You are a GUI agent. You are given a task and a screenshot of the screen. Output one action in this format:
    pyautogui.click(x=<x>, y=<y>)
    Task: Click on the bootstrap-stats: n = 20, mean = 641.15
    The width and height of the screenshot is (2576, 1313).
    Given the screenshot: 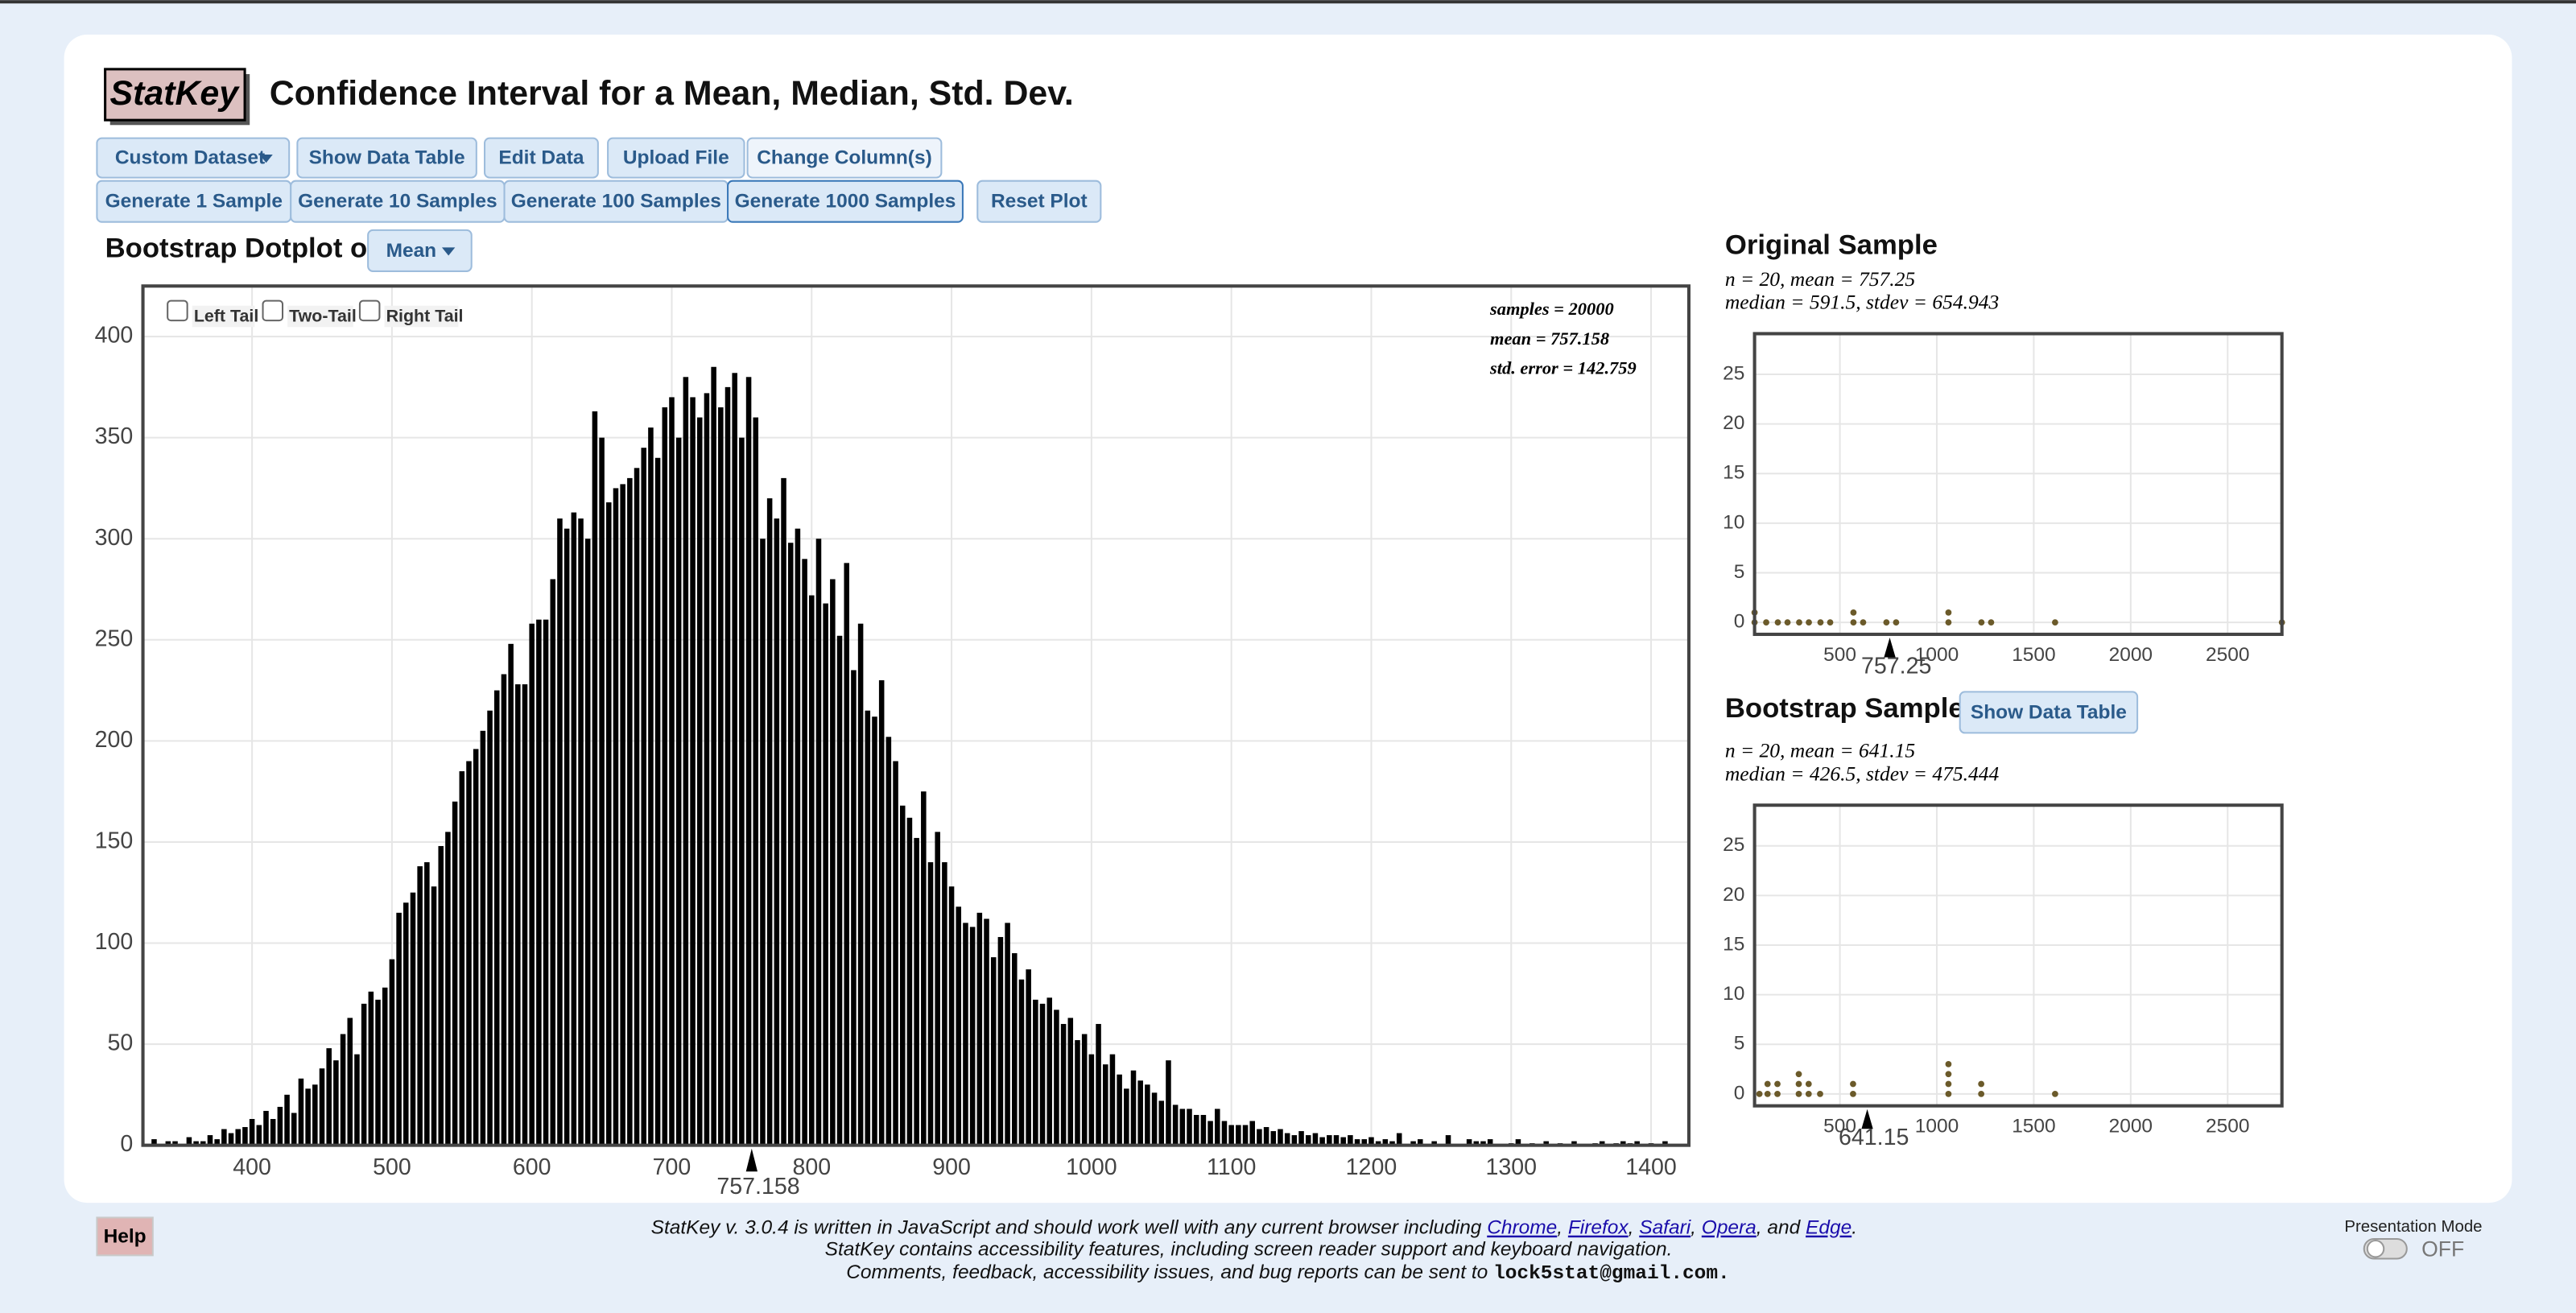 What is the action you would take?
    pyautogui.click(x=1820, y=751)
    